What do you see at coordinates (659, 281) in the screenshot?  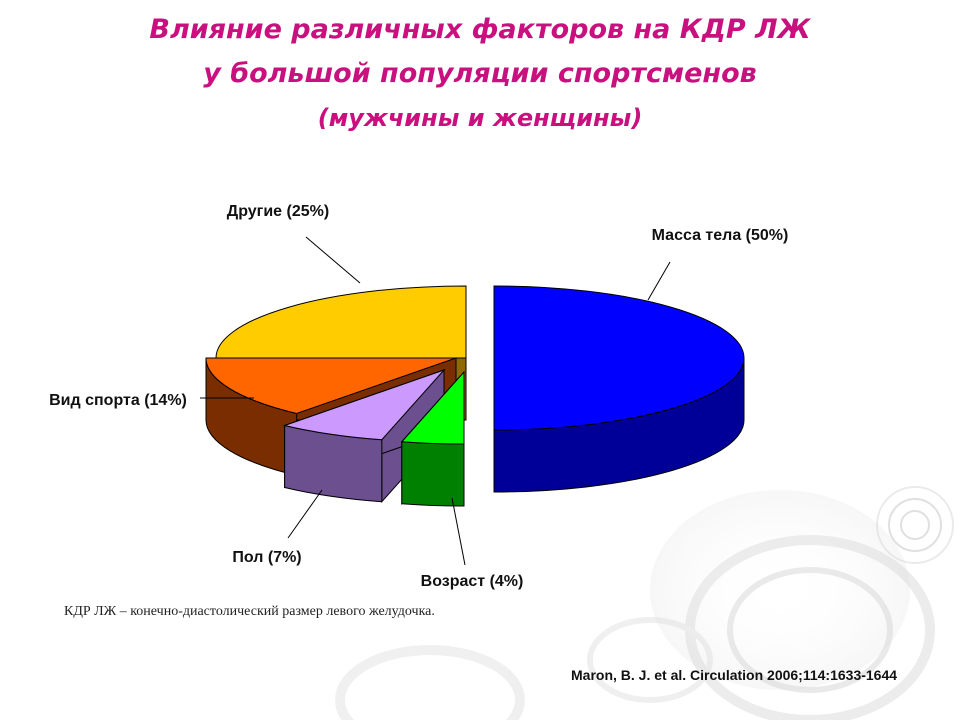 I see `slice-mass-leader-line` at bounding box center [659, 281].